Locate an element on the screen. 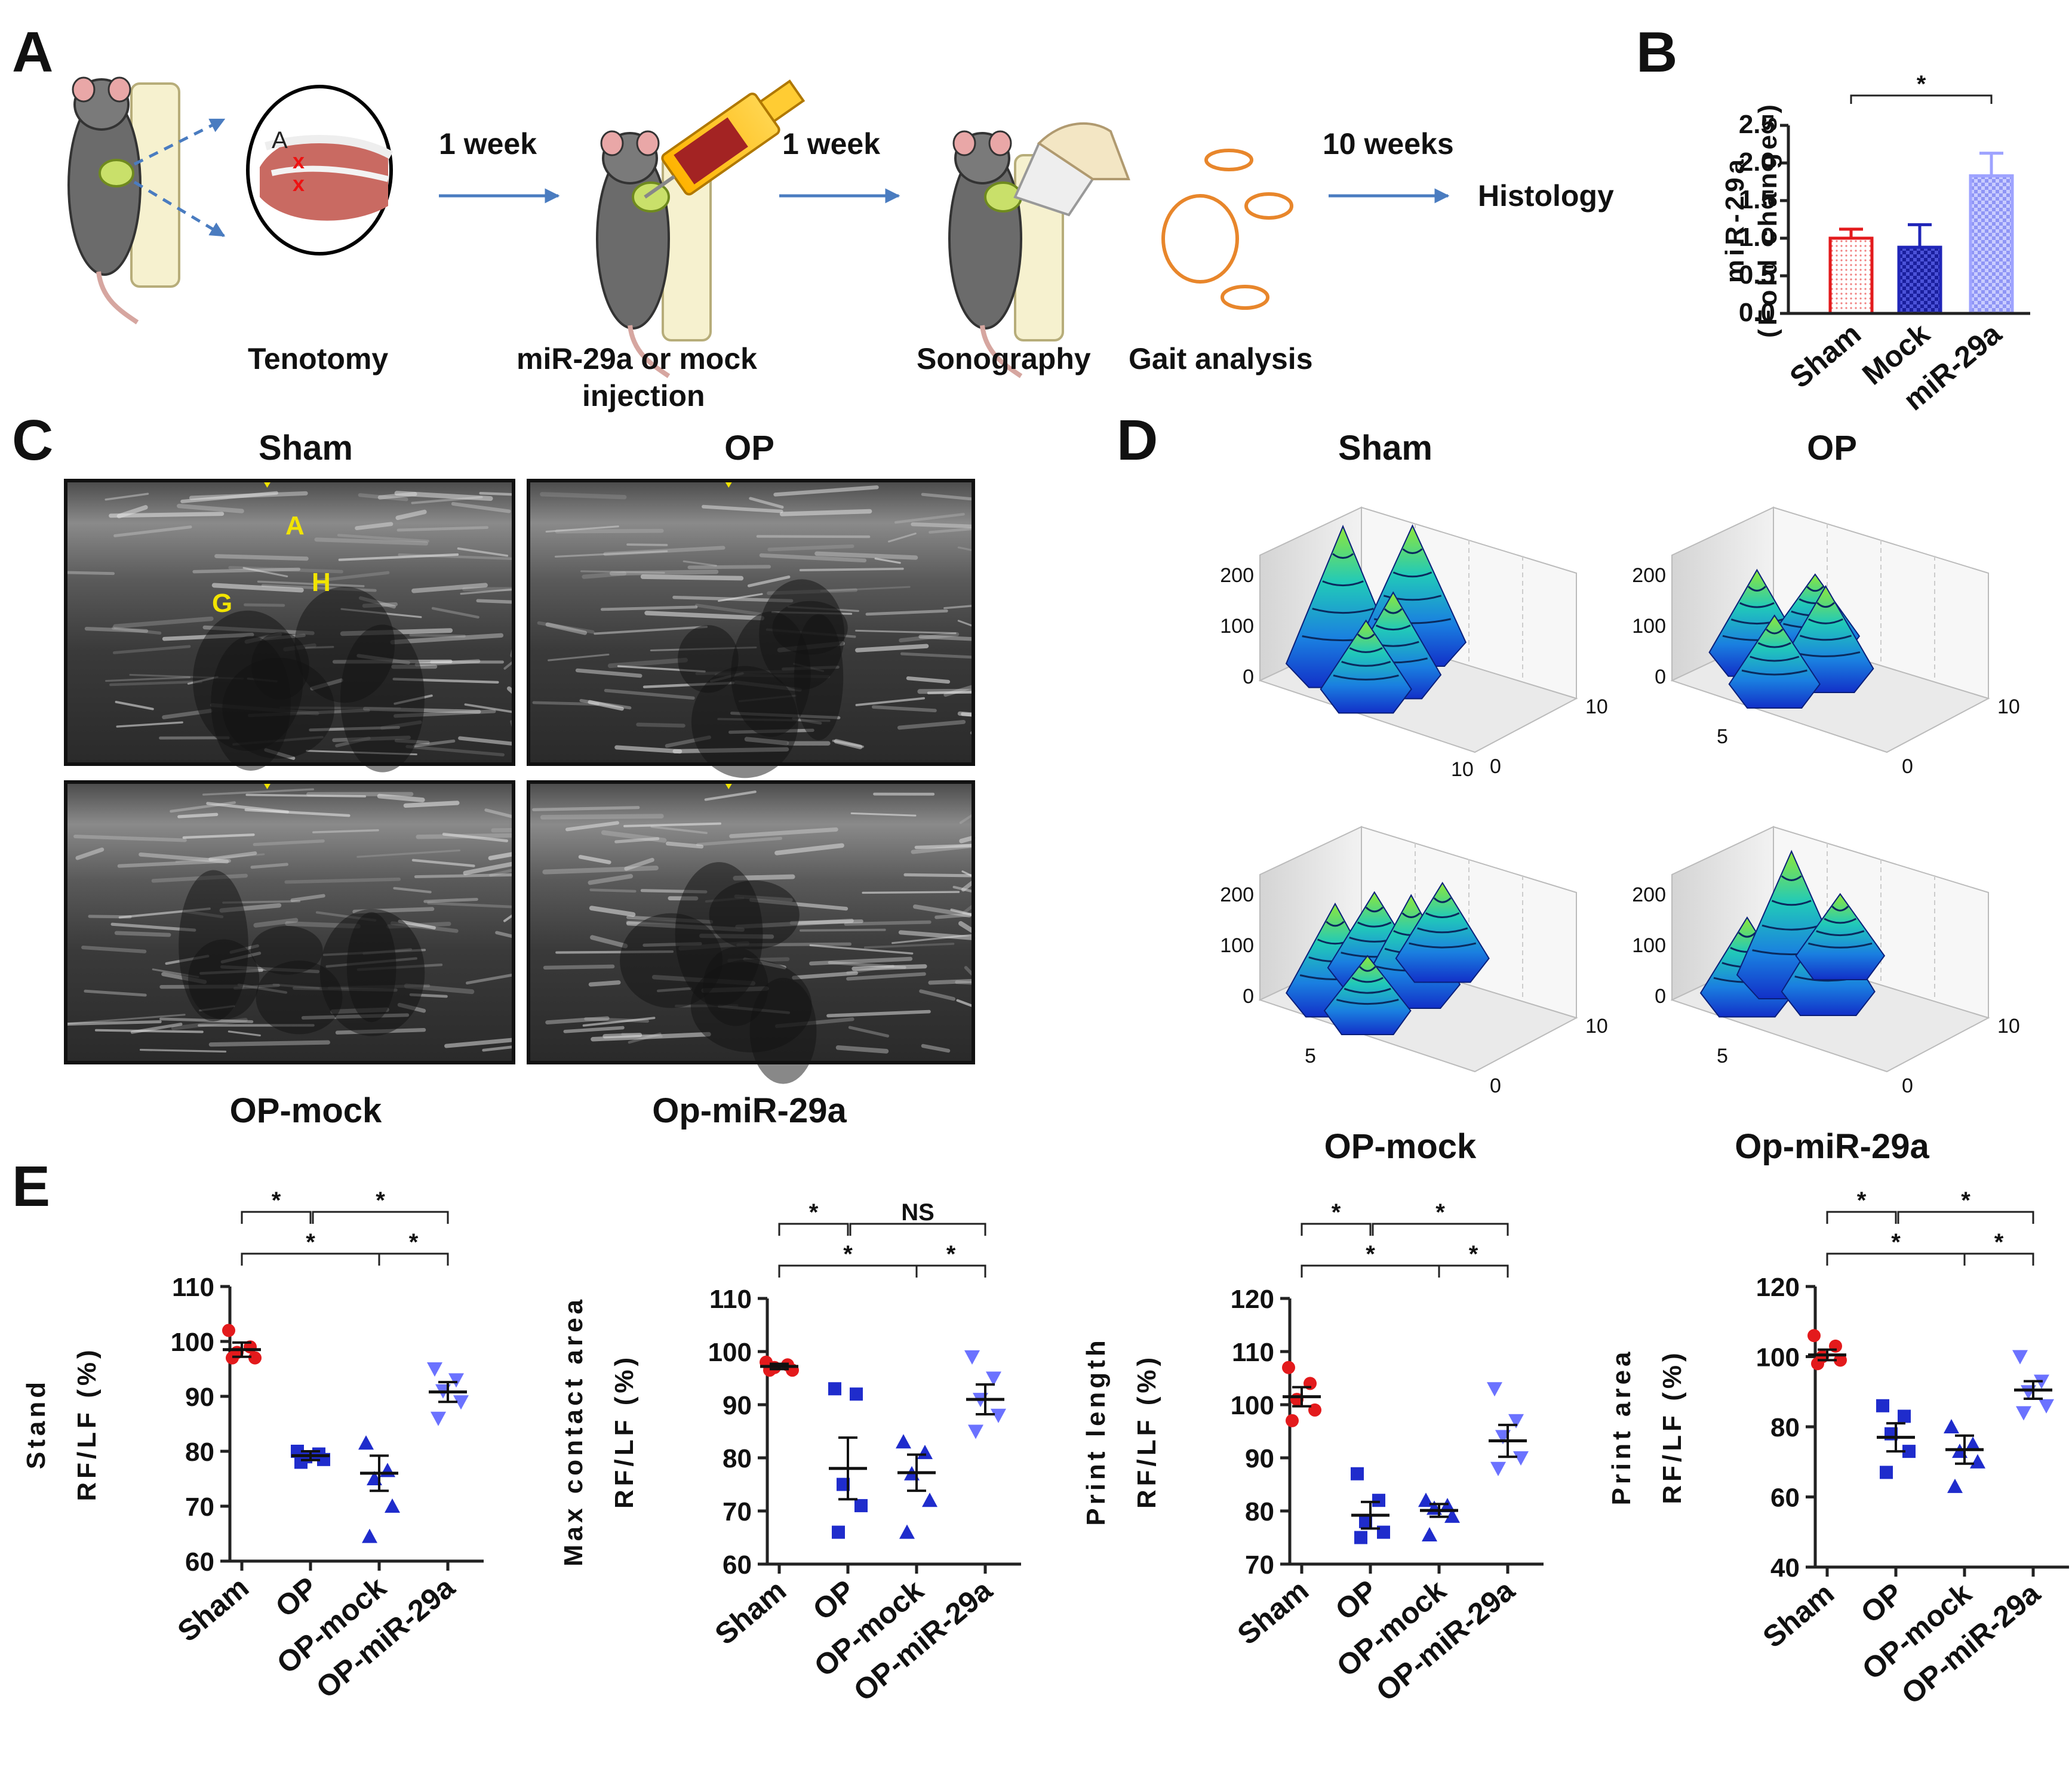 This screenshot has height=1782, width=2072. surface-title-opmock: OP-mock is located at coordinates (1401, 1147).